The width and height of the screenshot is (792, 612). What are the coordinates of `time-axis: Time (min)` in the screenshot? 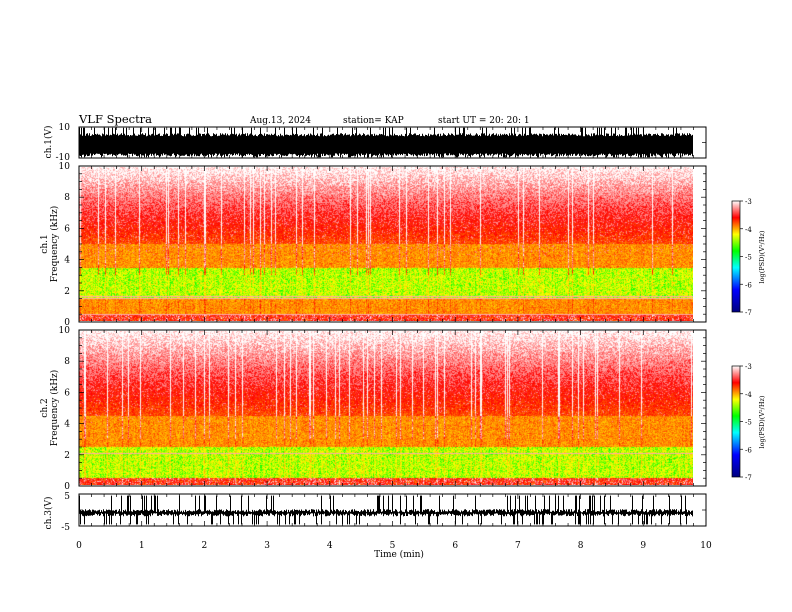 It's located at (399, 554).